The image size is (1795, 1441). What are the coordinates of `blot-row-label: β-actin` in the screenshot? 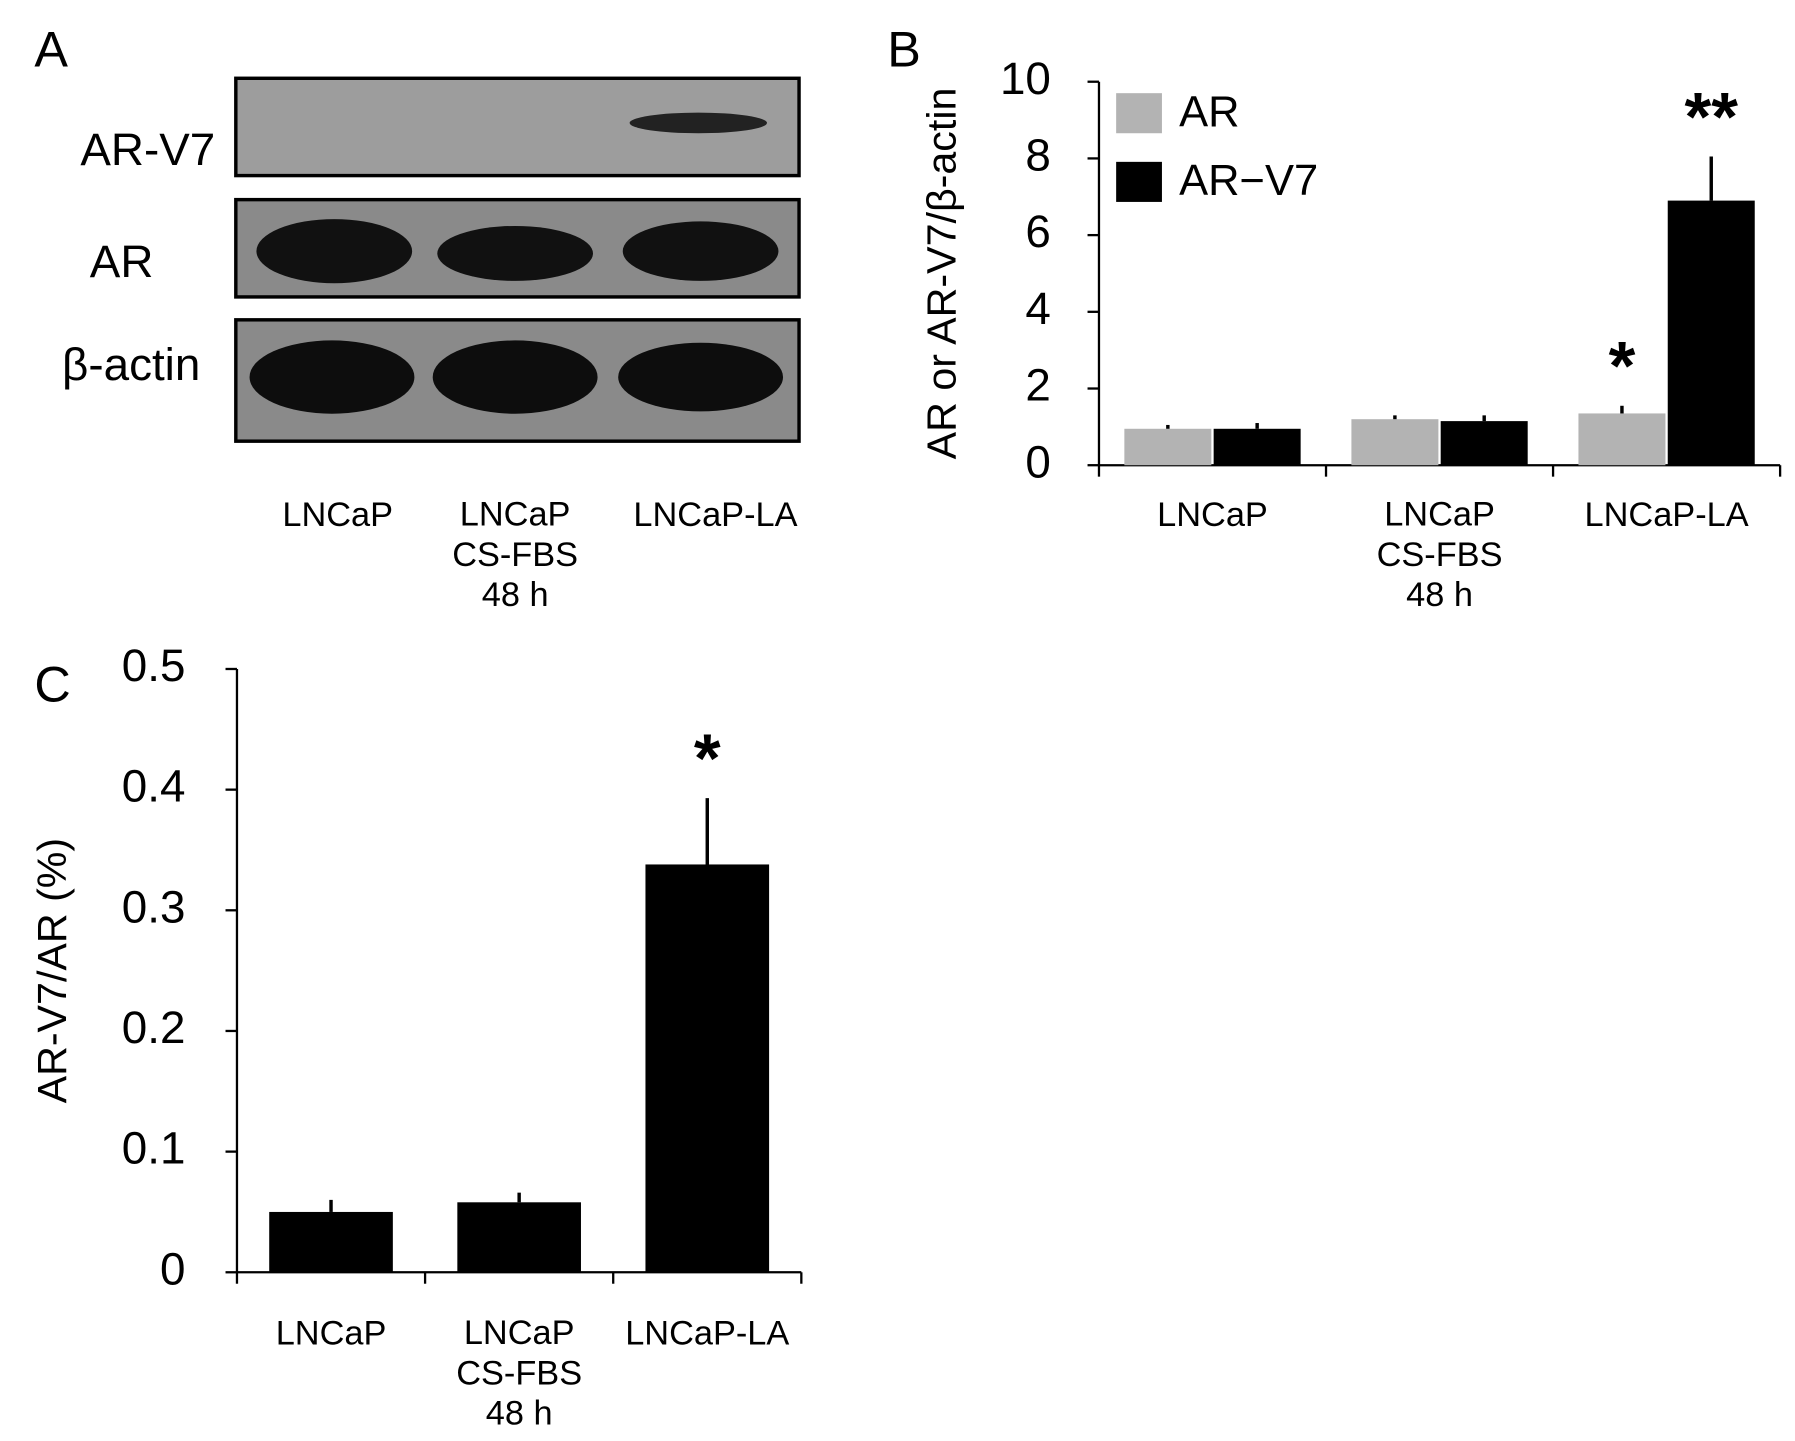 It's located at (131, 364).